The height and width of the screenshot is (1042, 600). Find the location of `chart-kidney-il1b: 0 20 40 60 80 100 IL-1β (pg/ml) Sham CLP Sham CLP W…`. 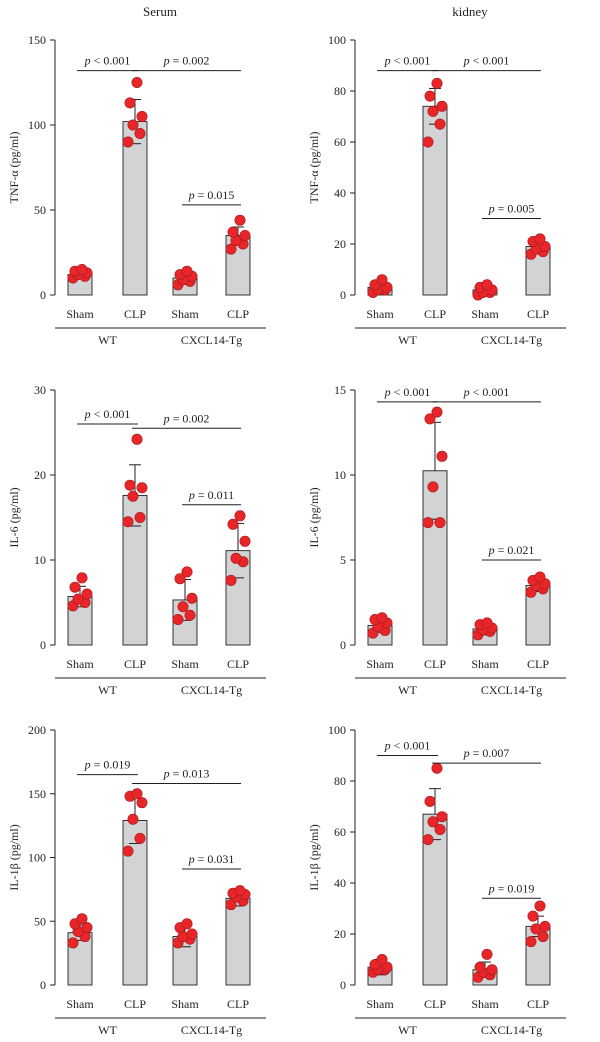

chart-kidney-il1b: 0 20 40 60 80 100 IL-1β (pg/ml) Sham CLP Sham CLP W… is located at coordinates (436, 880).